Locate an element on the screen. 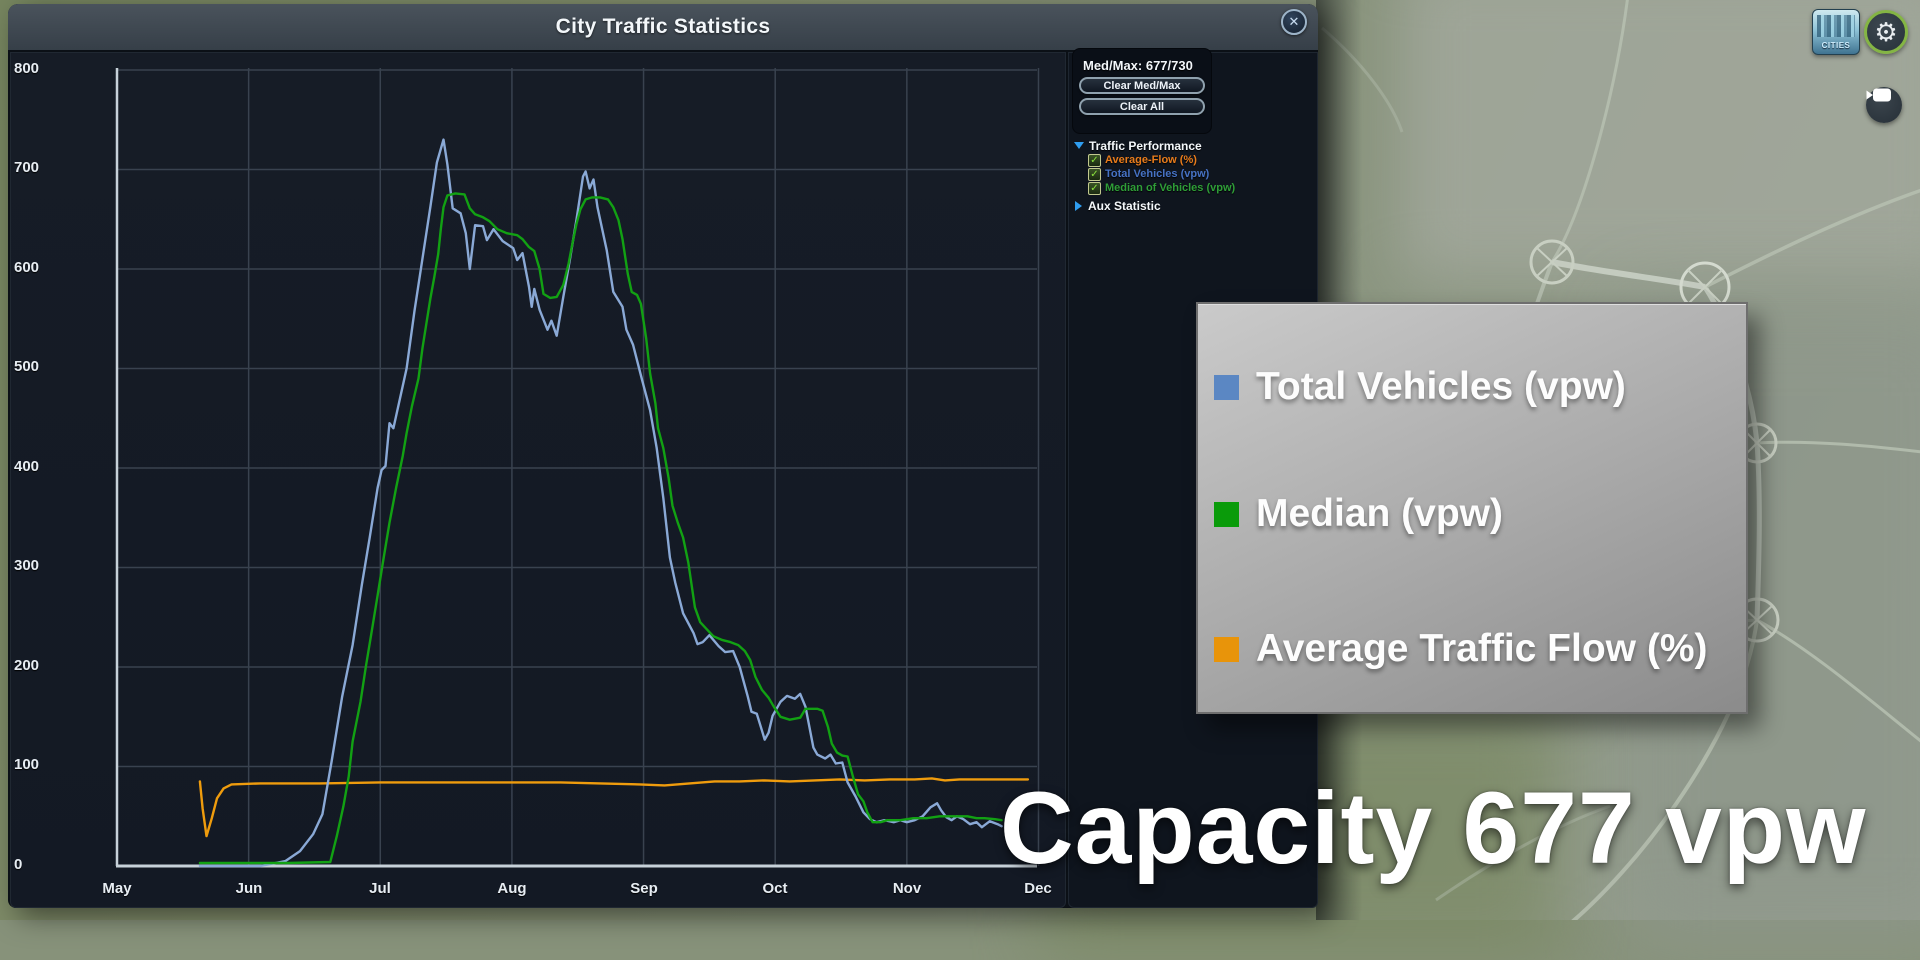 The image size is (1920, 960). close-button: ✕ is located at coordinates (1294, 22).